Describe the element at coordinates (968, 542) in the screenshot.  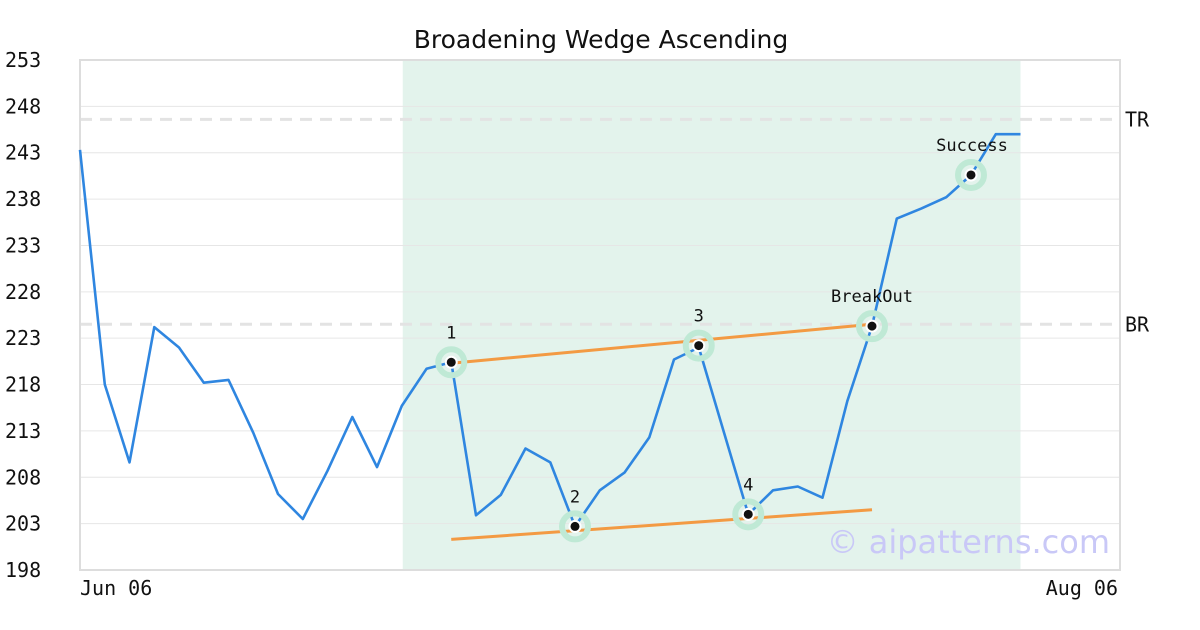
I see `watermark: © aipatterns.com` at that location.